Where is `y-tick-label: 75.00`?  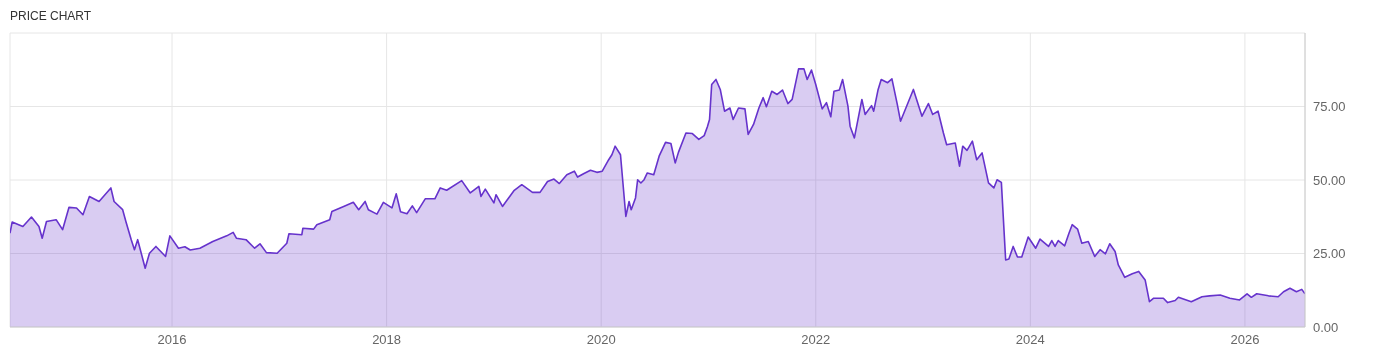 y-tick-label: 75.00 is located at coordinates (1329, 107).